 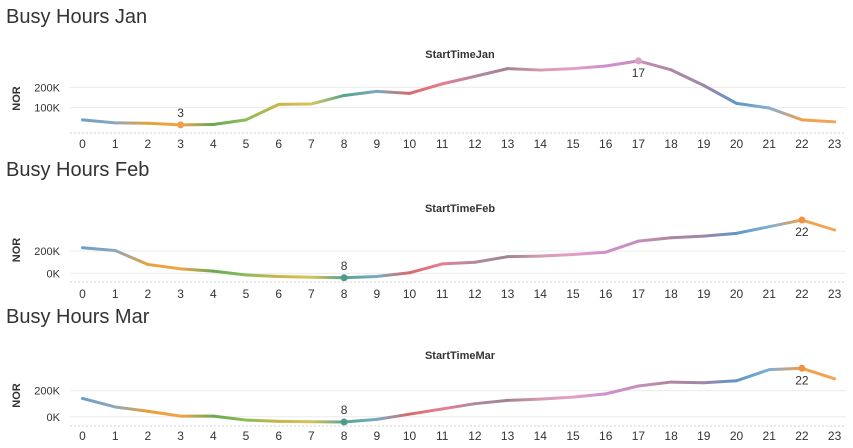 I want to click on x-tick-label: 13, so click(x=508, y=436).